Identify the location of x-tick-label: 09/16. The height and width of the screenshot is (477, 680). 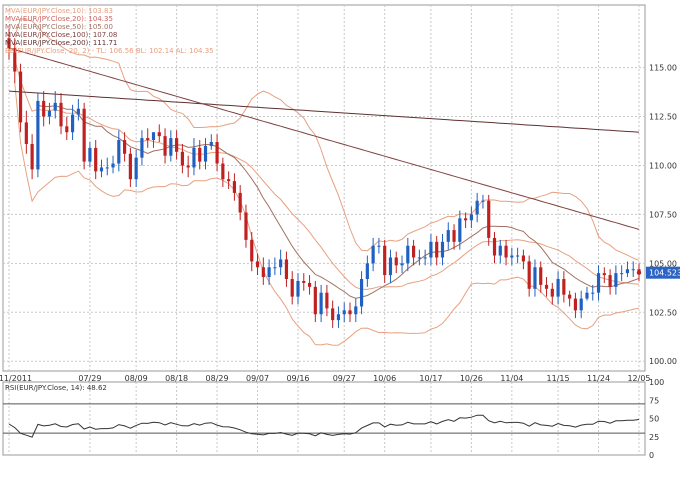
(297, 378).